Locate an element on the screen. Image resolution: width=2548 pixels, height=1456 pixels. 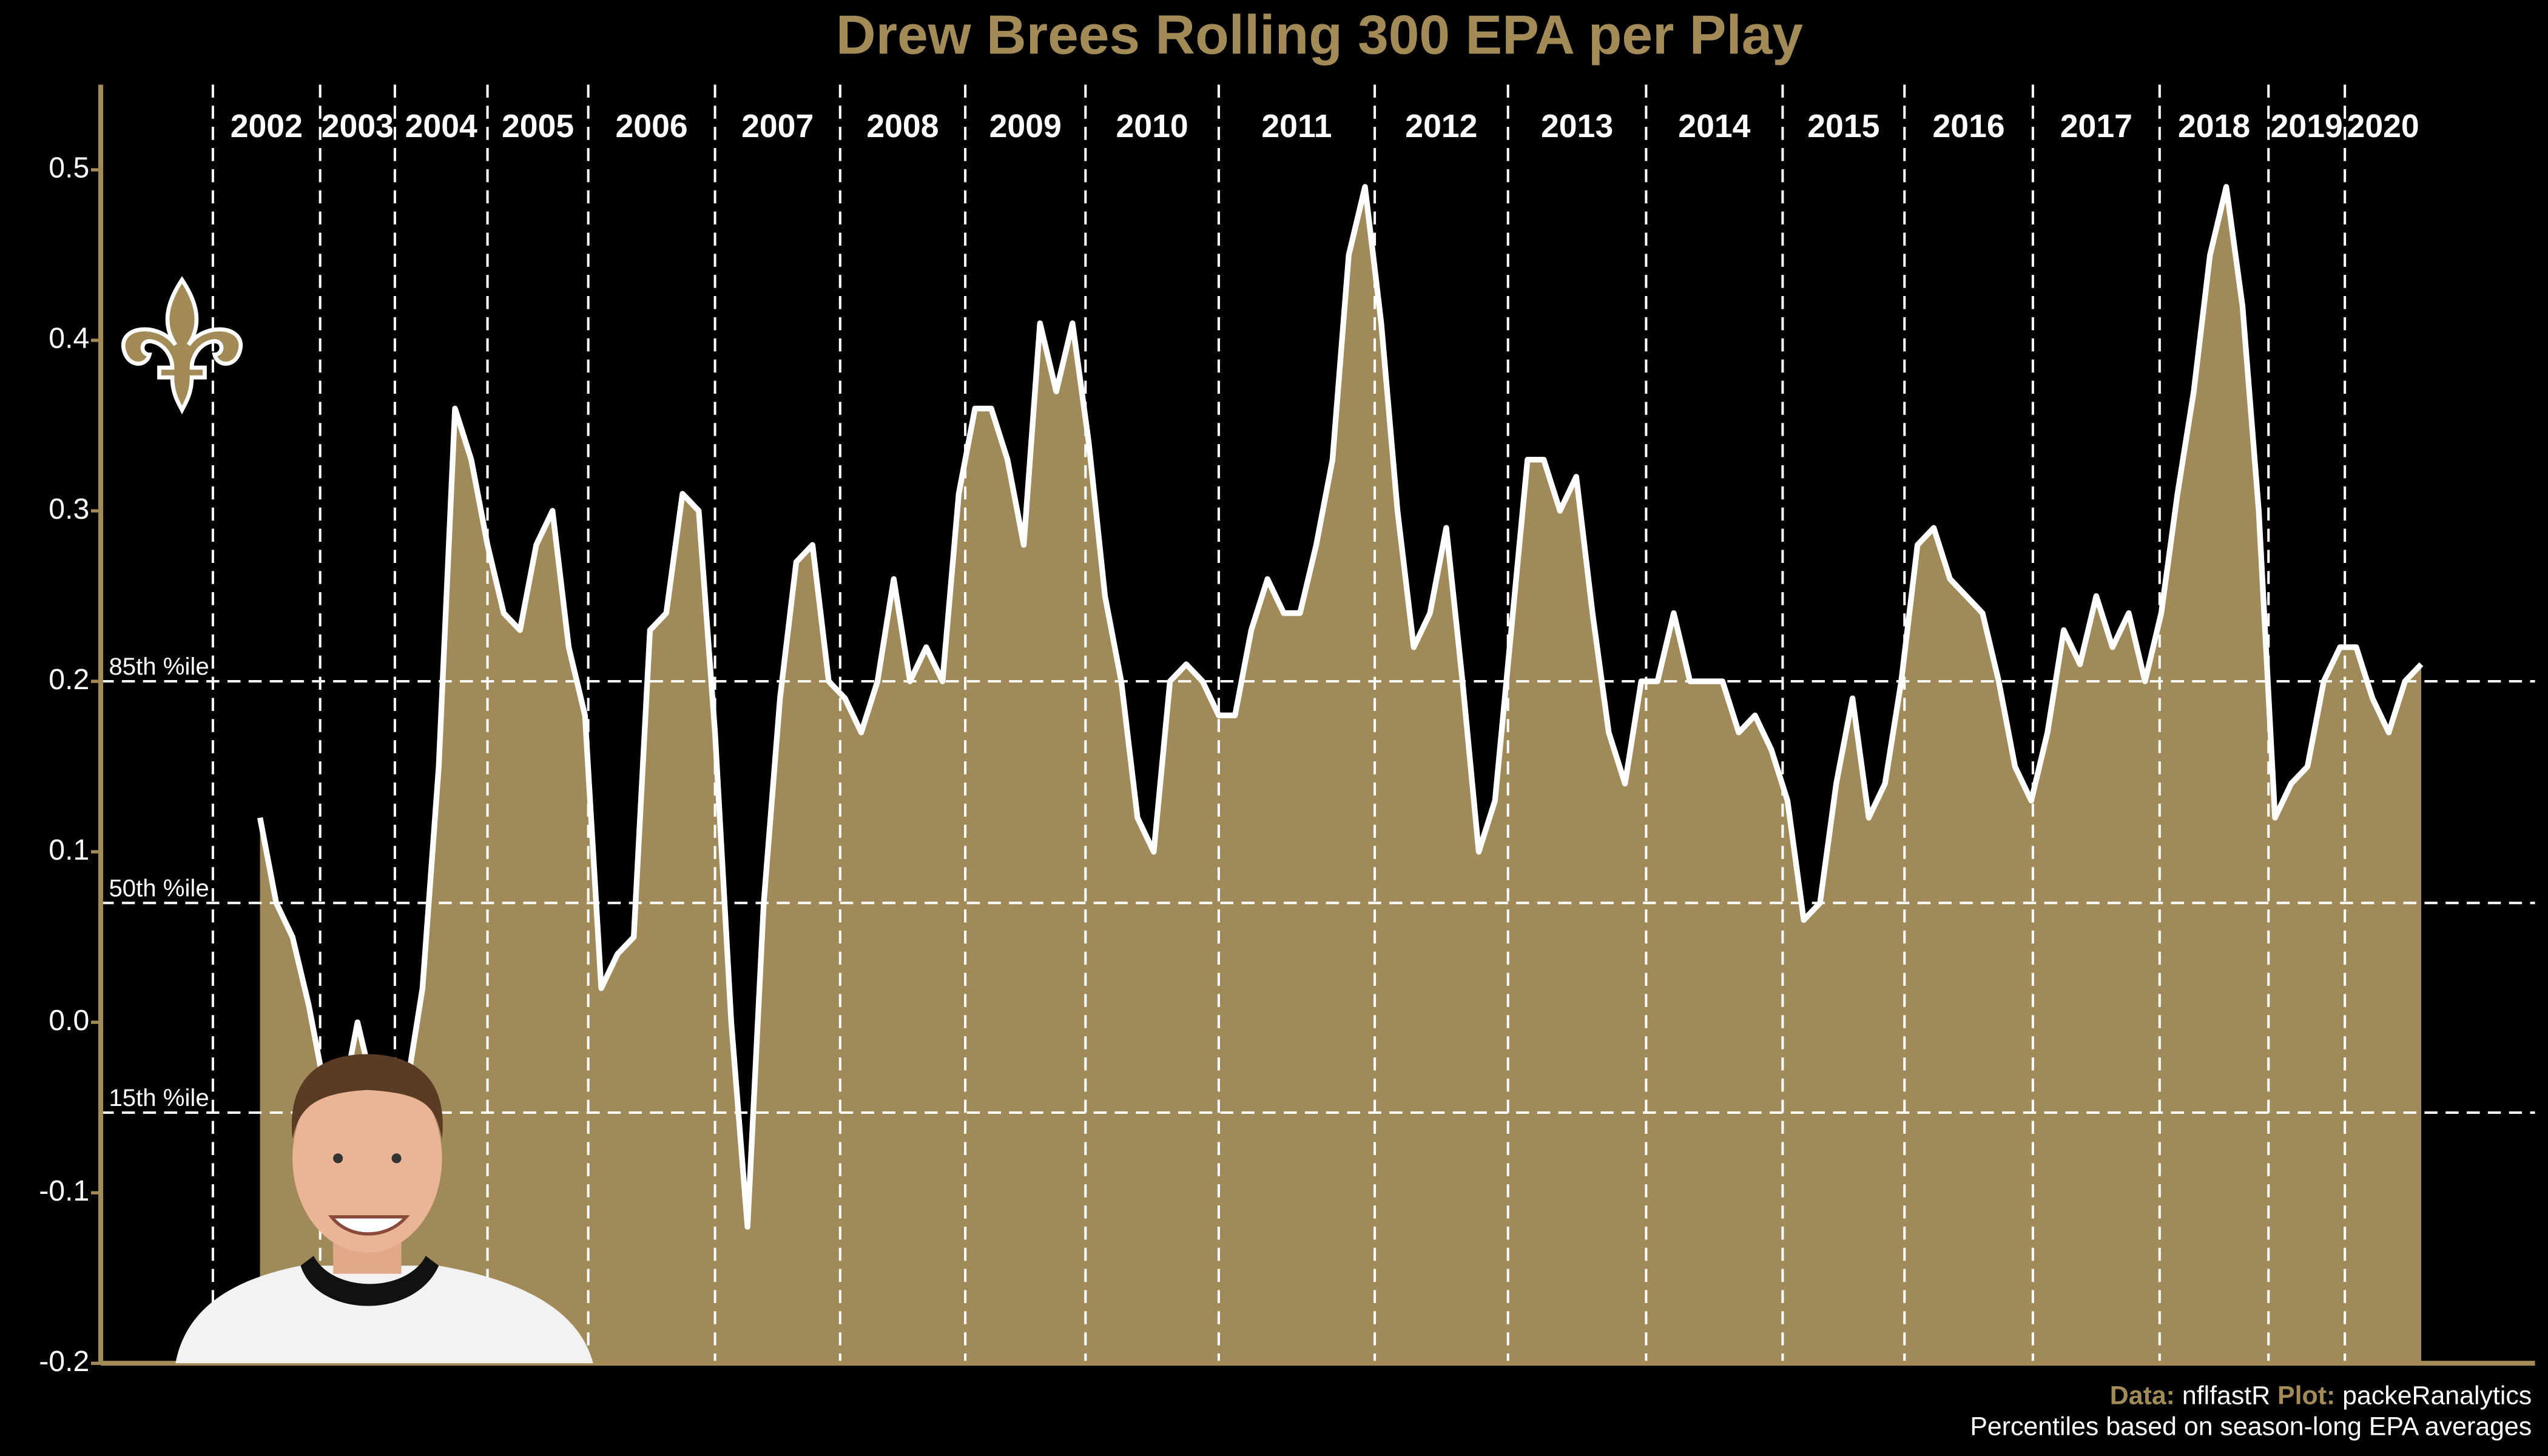
season-label: 2019 is located at coordinates (2307, 126).